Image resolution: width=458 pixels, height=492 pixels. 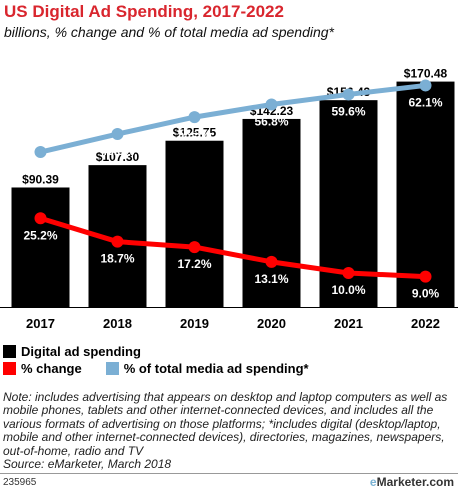 I want to click on share-point-2019, so click(x=194, y=117).